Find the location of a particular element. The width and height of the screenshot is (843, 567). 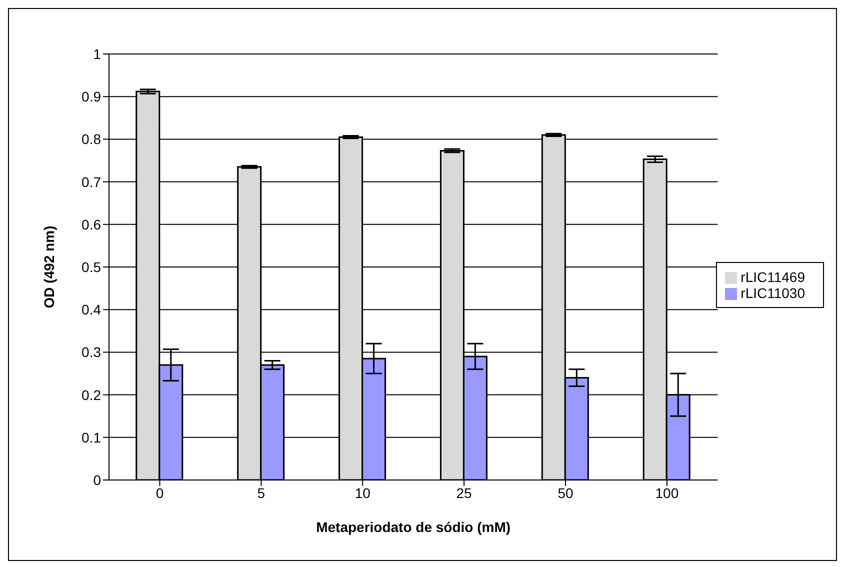

y-tick-label: 0.7 is located at coordinates (92, 182).